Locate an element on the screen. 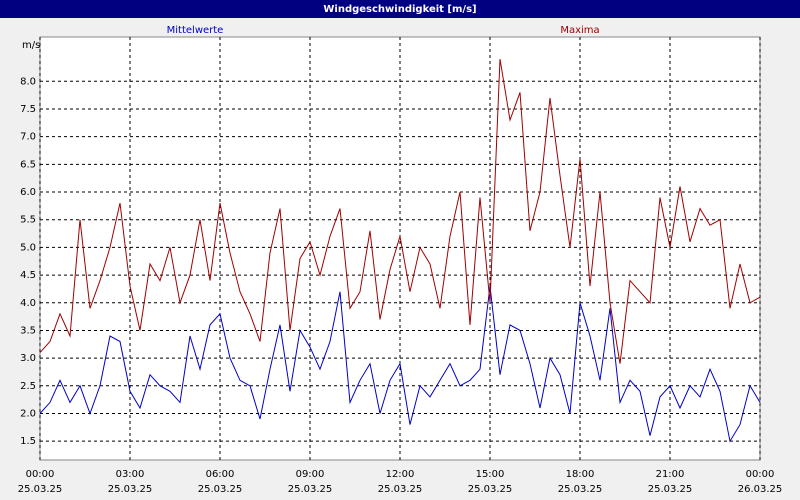  y-tick-label: 4.0 is located at coordinates (28, 303).